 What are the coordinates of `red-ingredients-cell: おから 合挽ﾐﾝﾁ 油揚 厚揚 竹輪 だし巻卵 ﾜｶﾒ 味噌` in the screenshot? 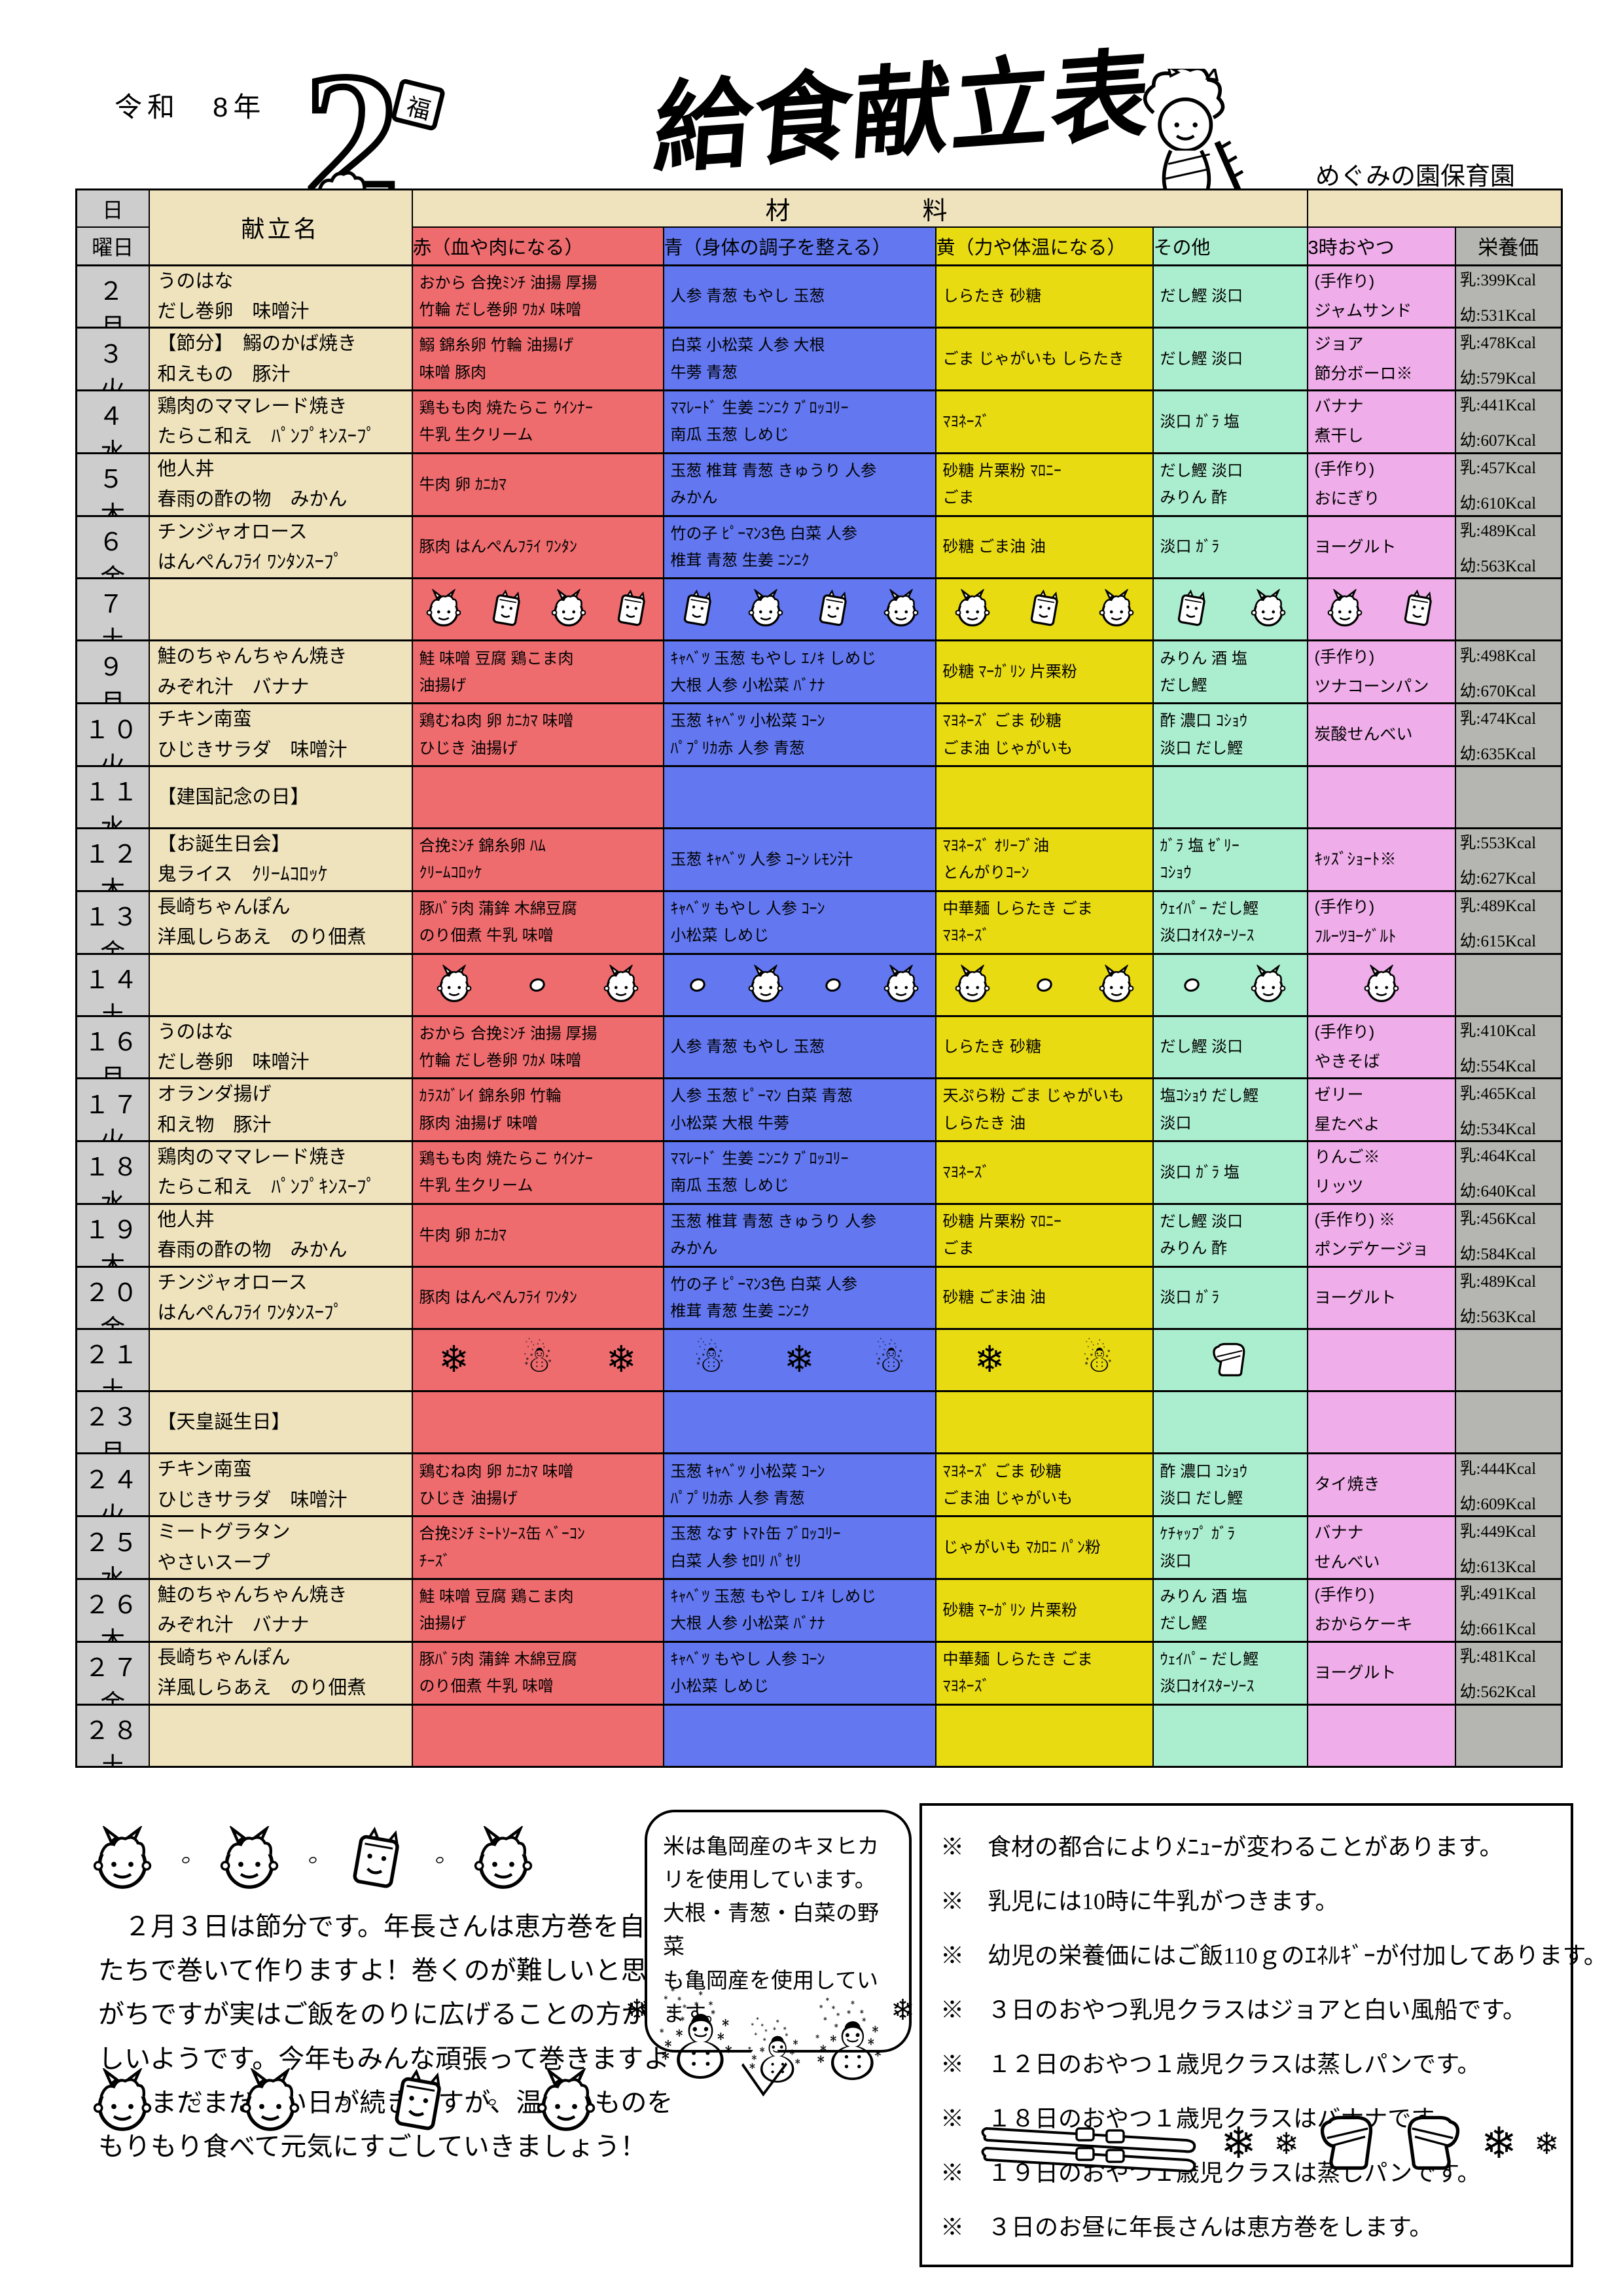 It's located at (537, 296).